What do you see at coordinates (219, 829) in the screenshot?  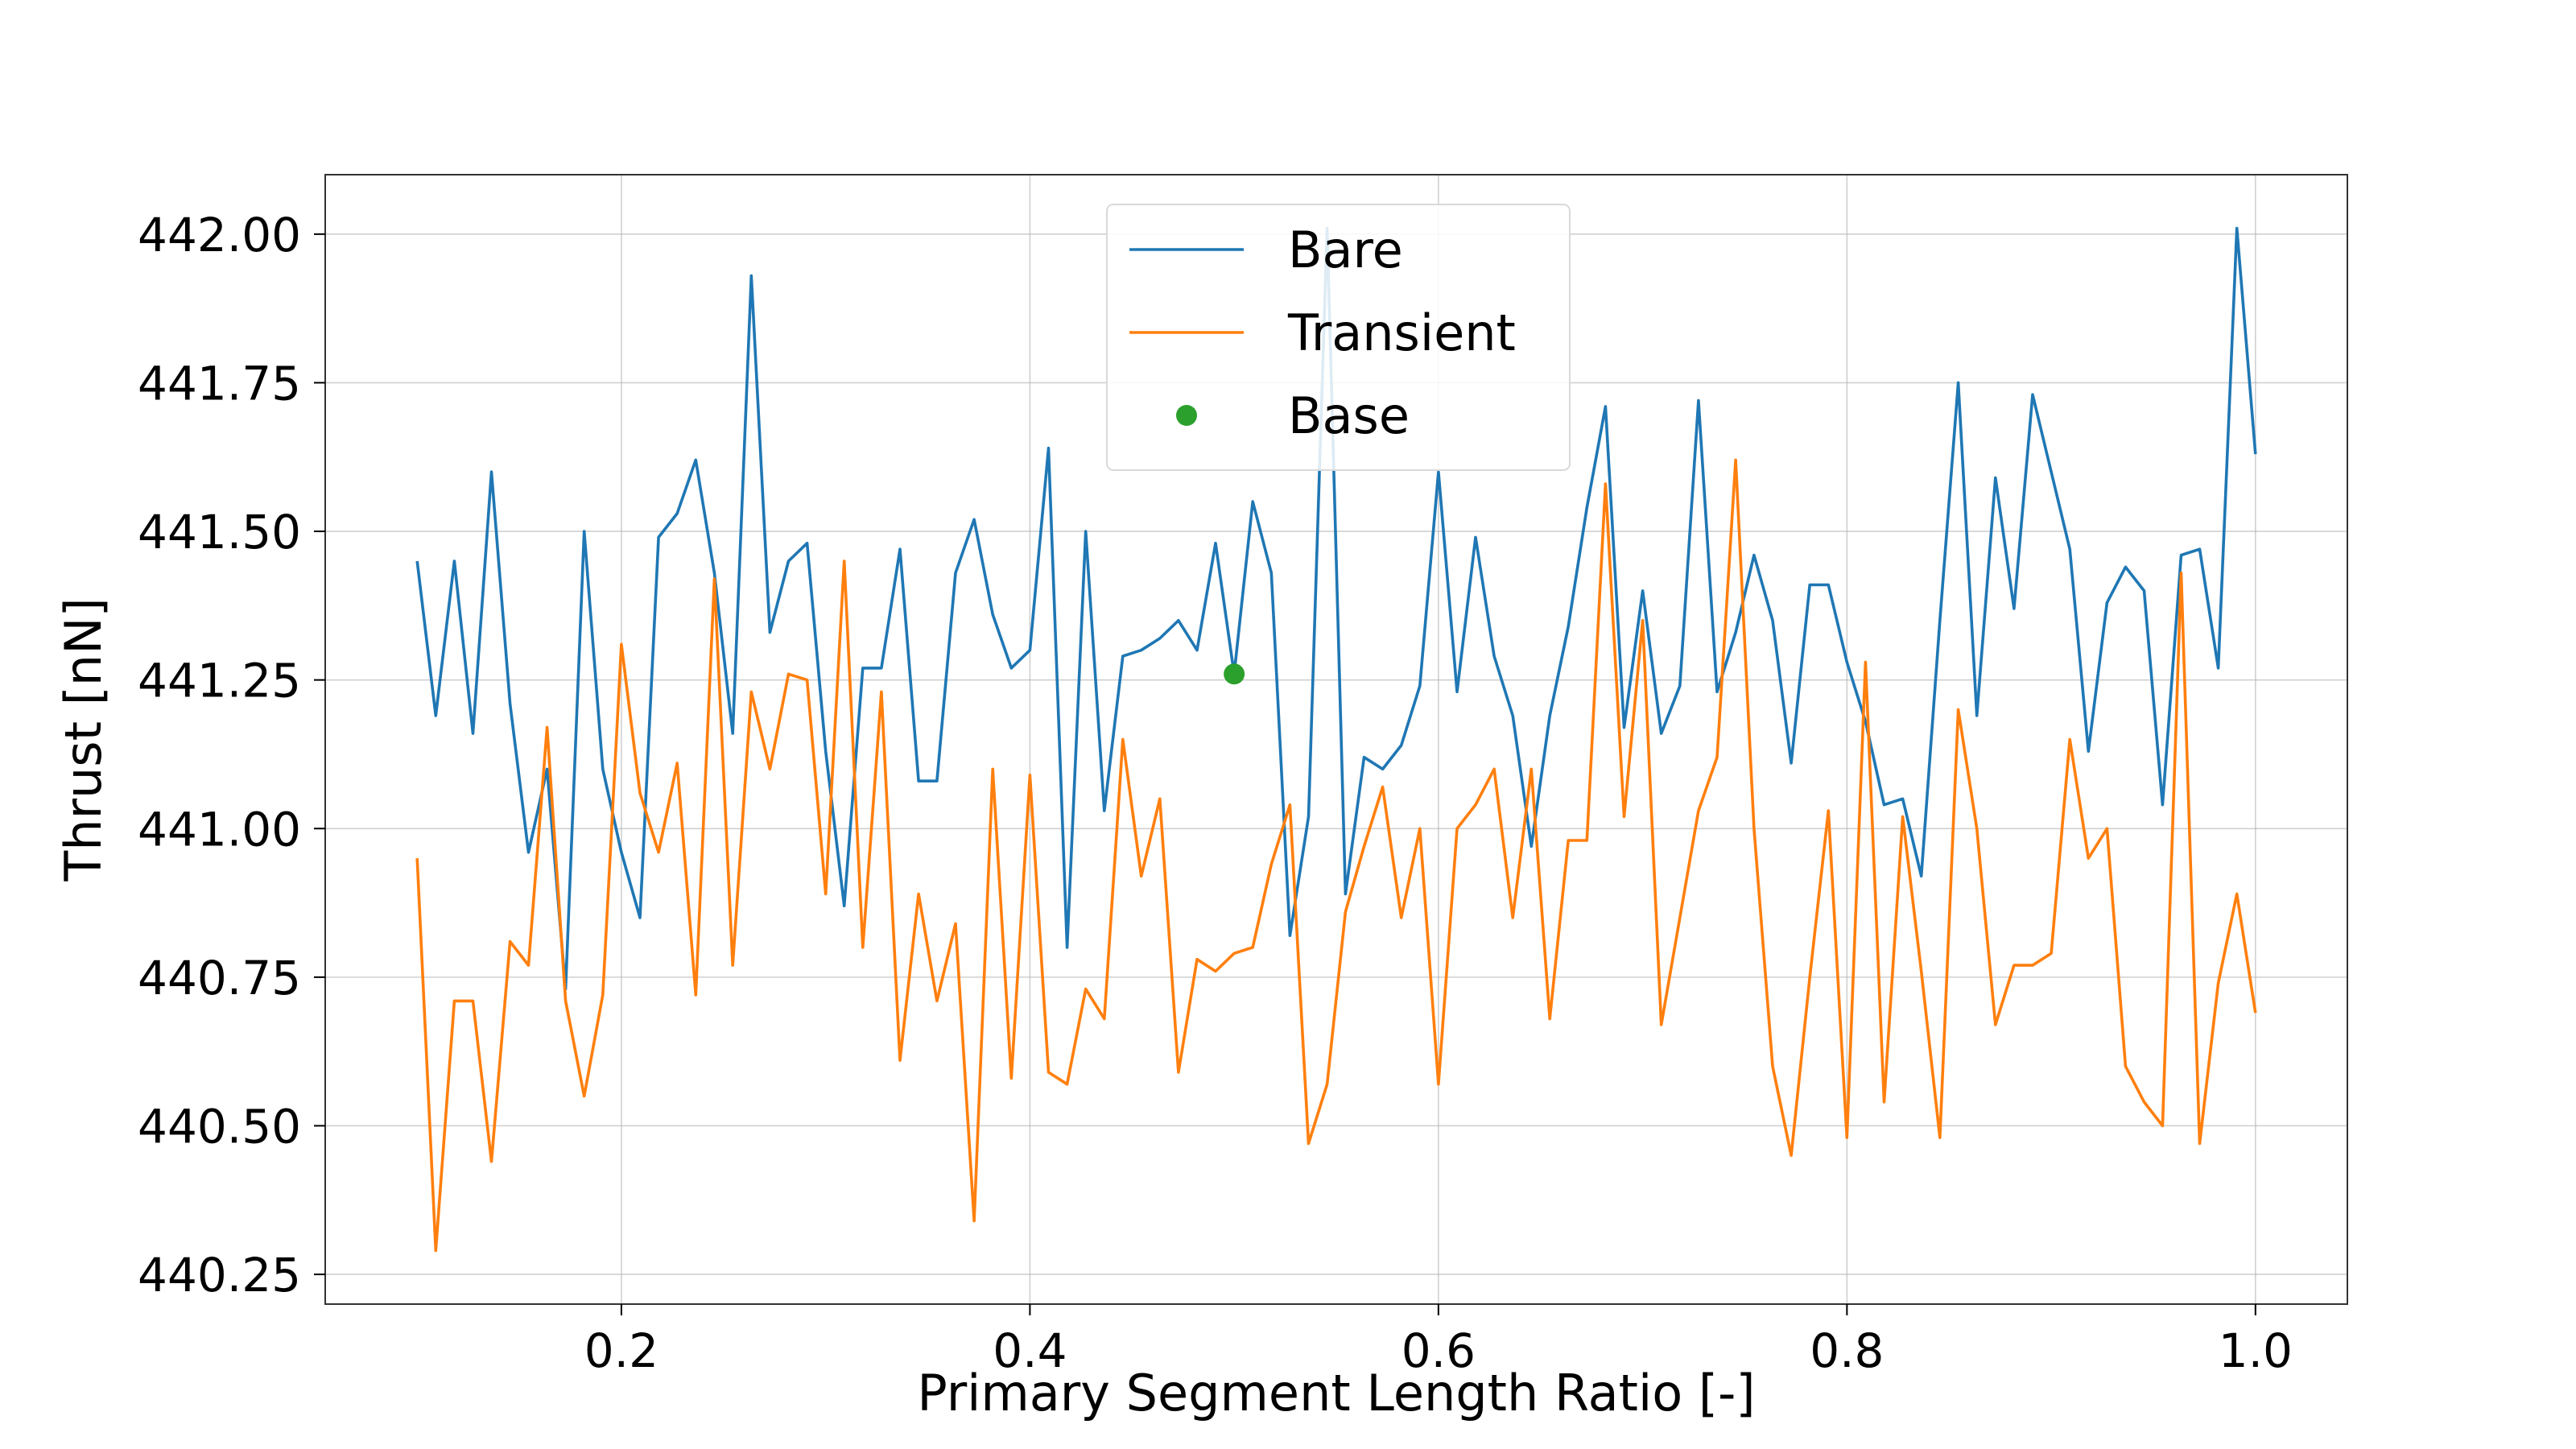 I see `y-tick-label: 441.00` at bounding box center [219, 829].